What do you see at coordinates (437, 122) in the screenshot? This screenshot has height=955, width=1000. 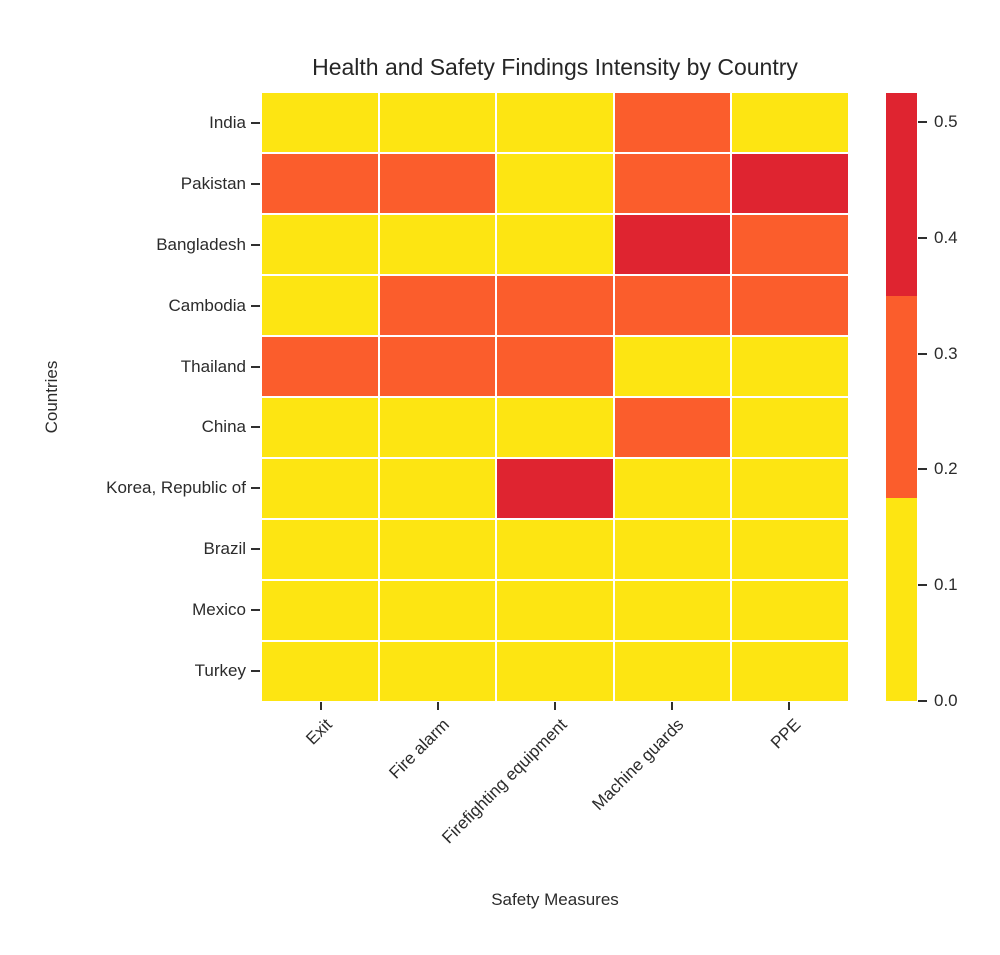 I see `heatmap-cell-India-Fire alarm` at bounding box center [437, 122].